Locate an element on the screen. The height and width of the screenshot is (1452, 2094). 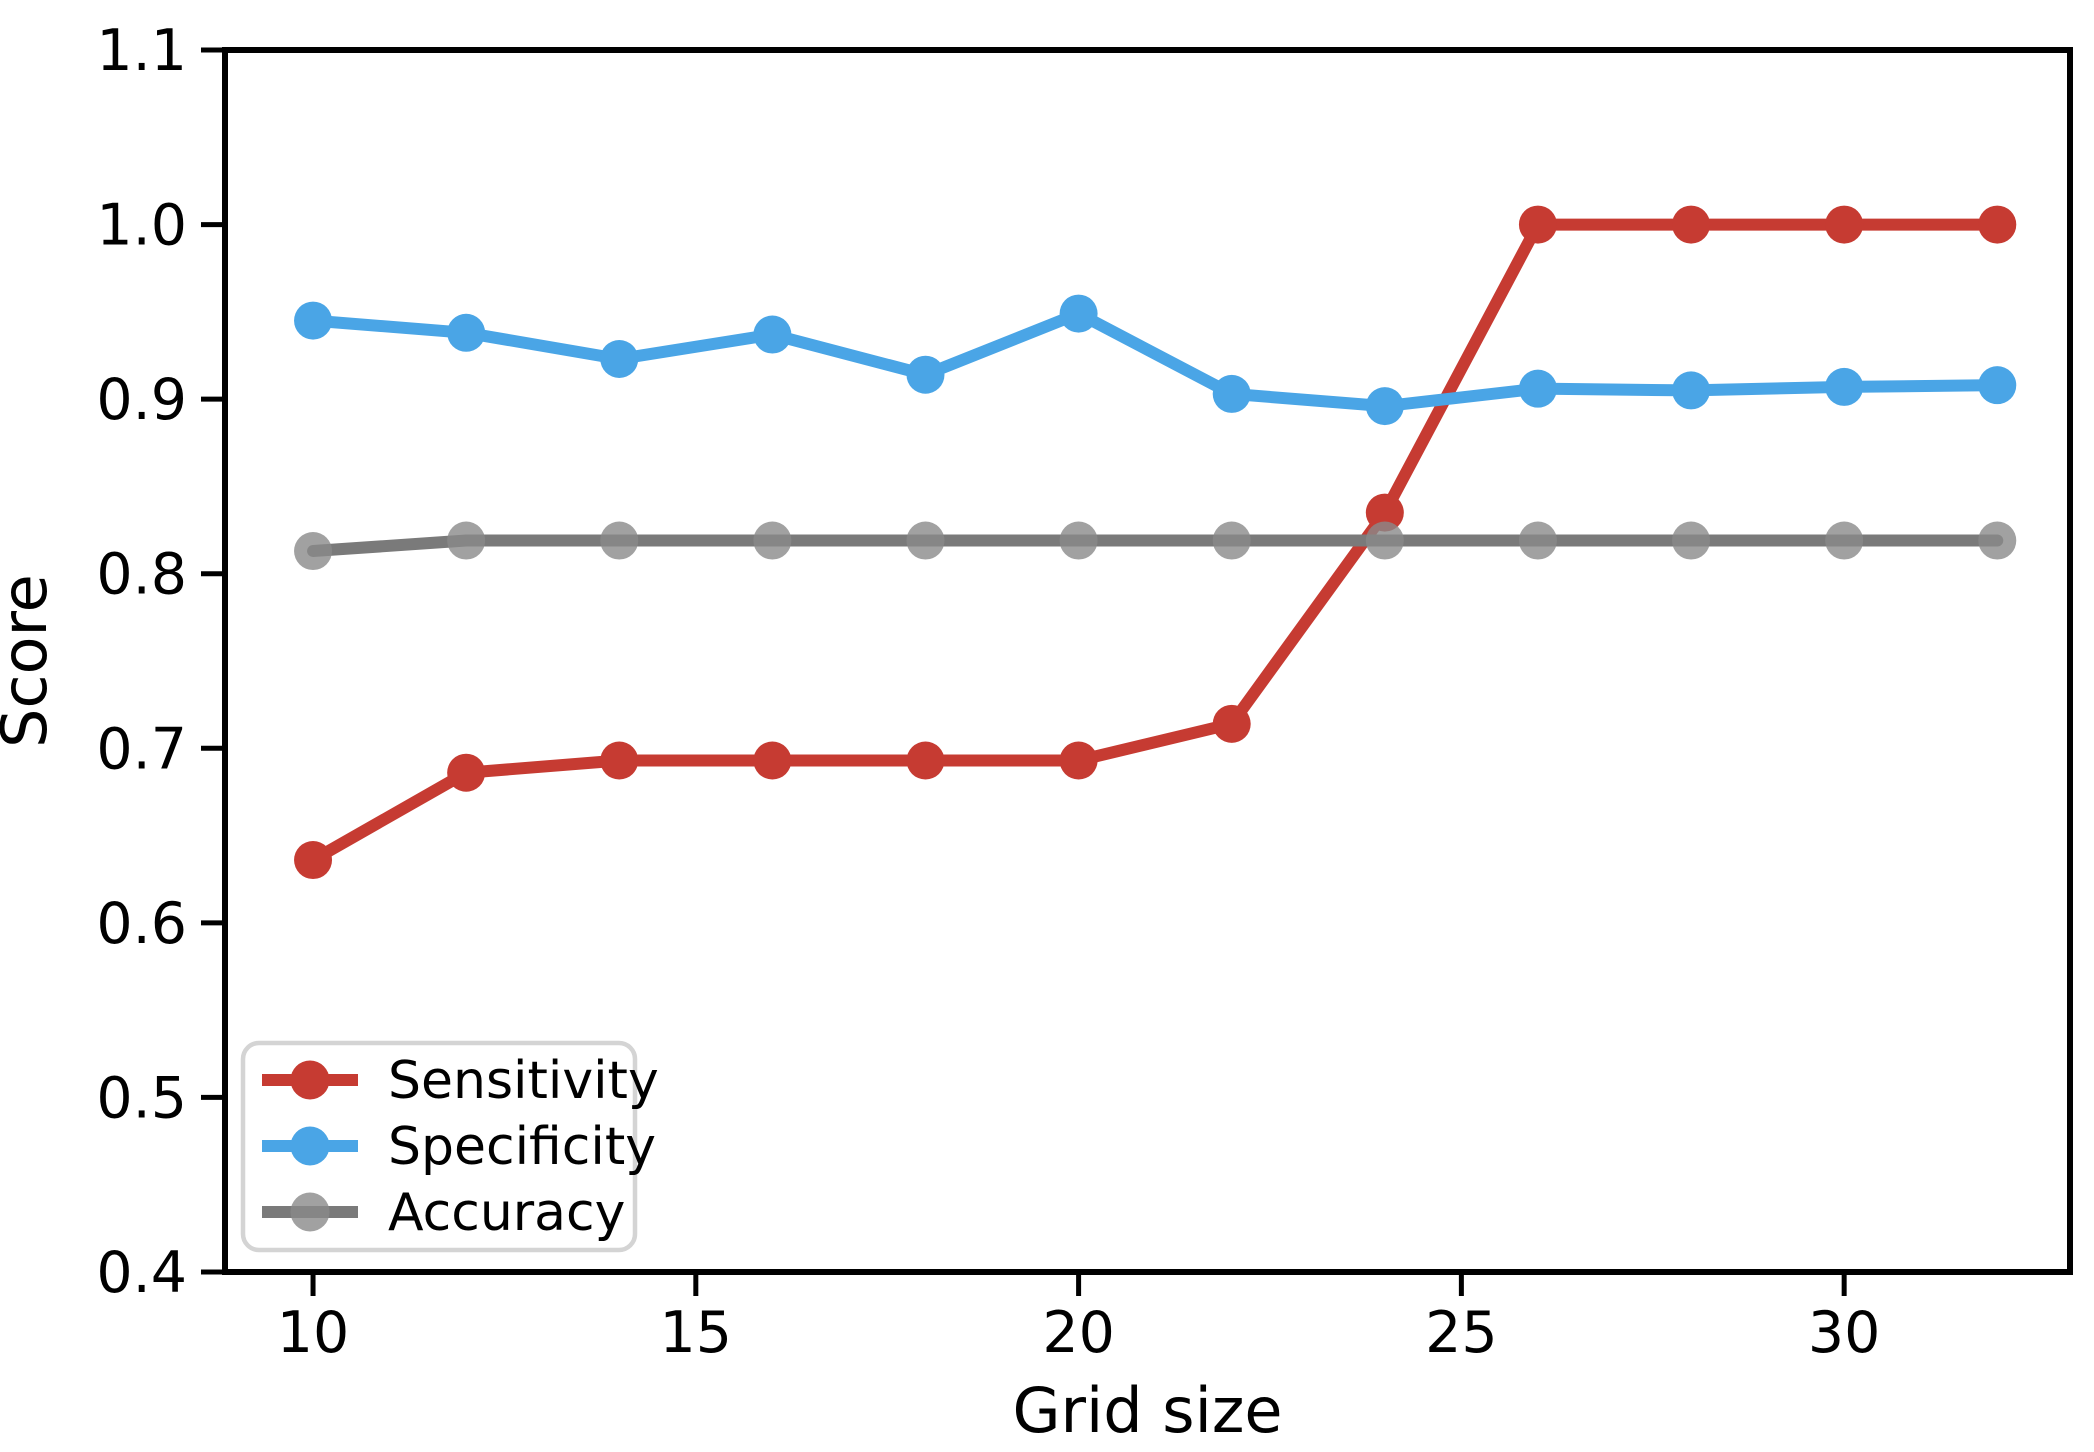
legend-item-specificity: Specificity is located at coordinates (459, 1147).